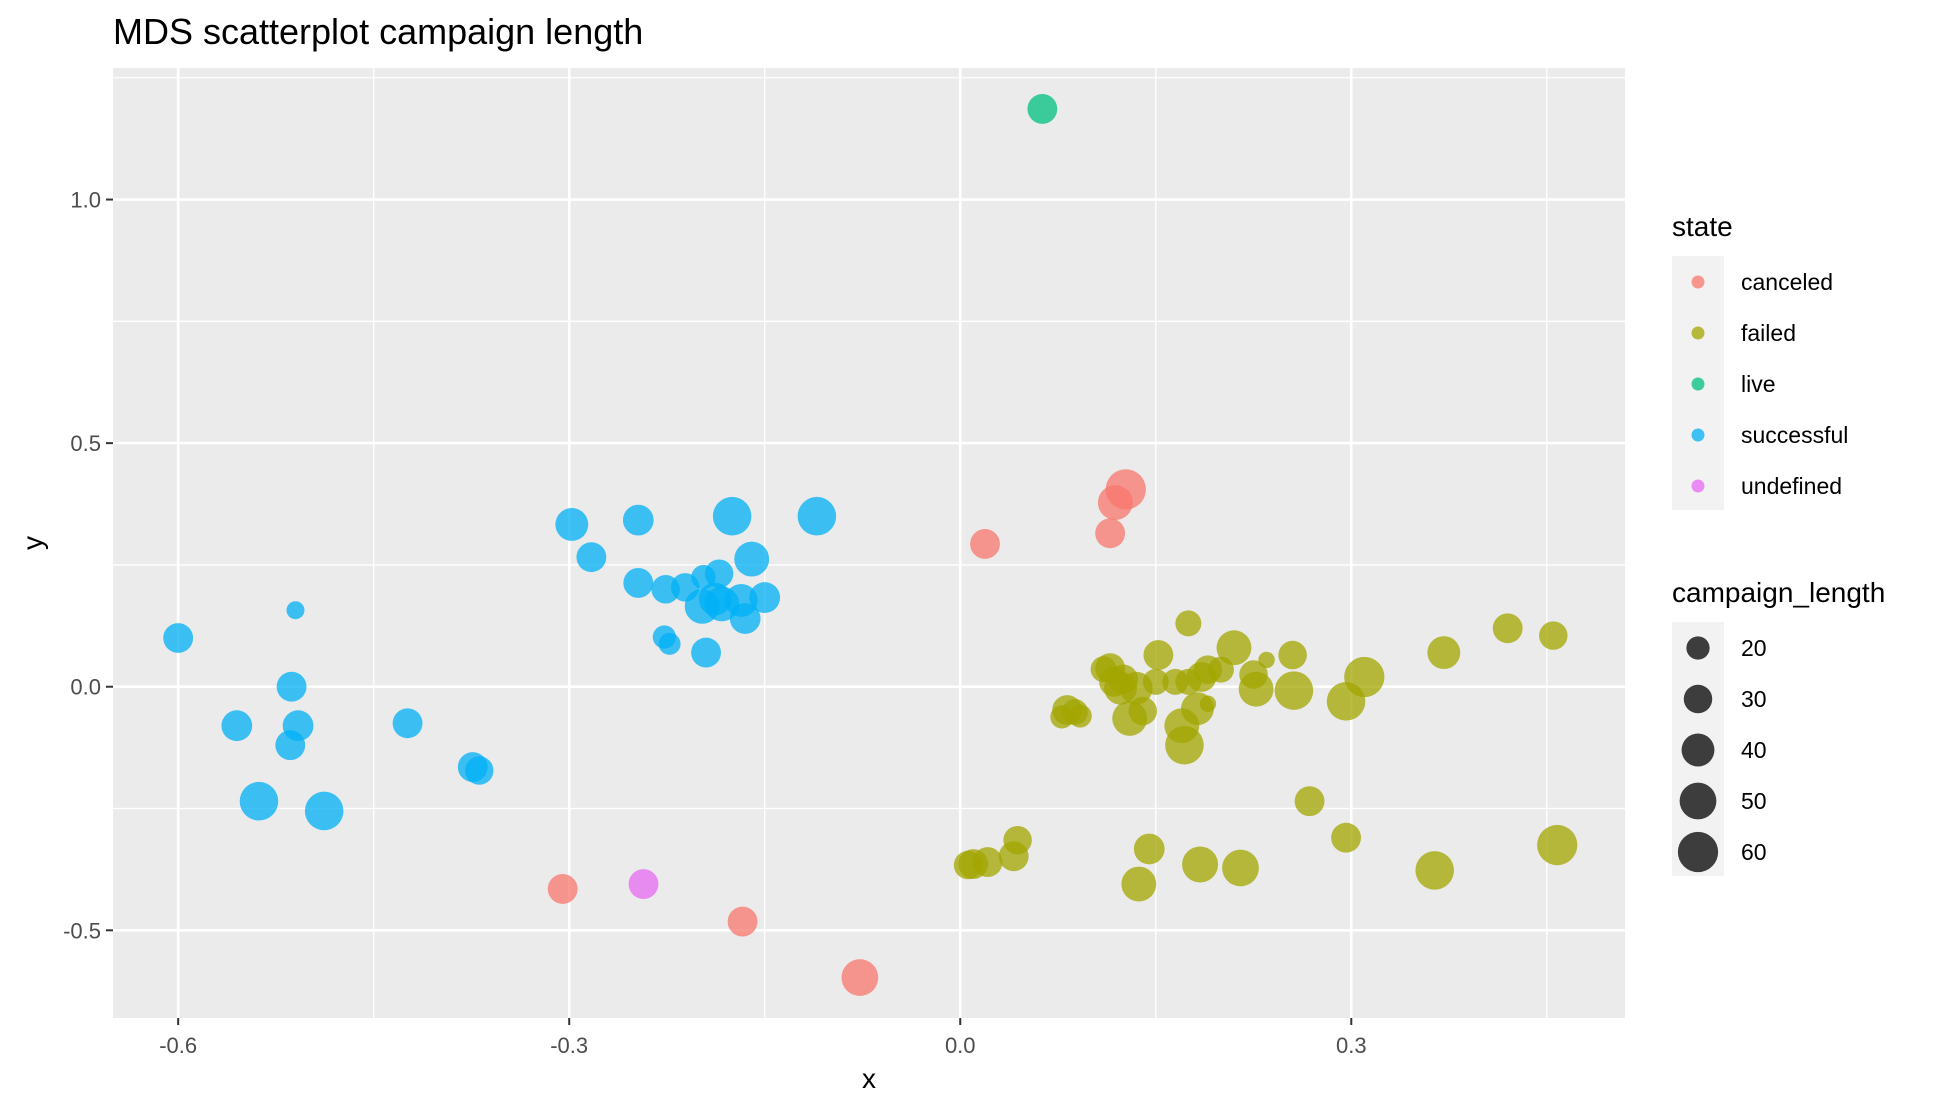 The image size is (1937, 1102). What do you see at coordinates (1698, 435) in the screenshot?
I see `legend-key-successful` at bounding box center [1698, 435].